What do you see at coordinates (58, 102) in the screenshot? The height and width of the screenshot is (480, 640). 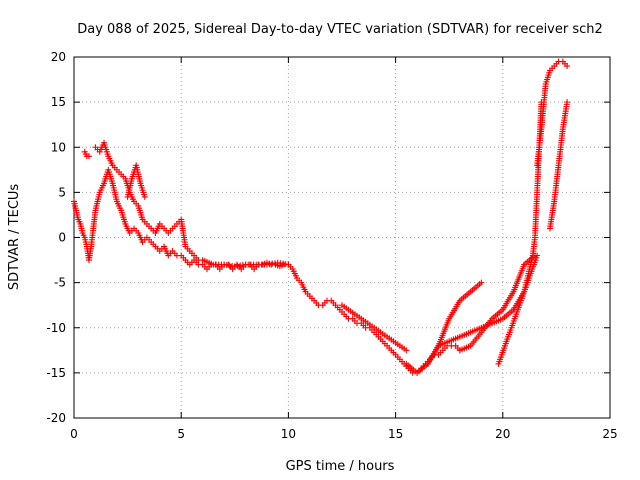 I see `y-tick-label: 15` at bounding box center [58, 102].